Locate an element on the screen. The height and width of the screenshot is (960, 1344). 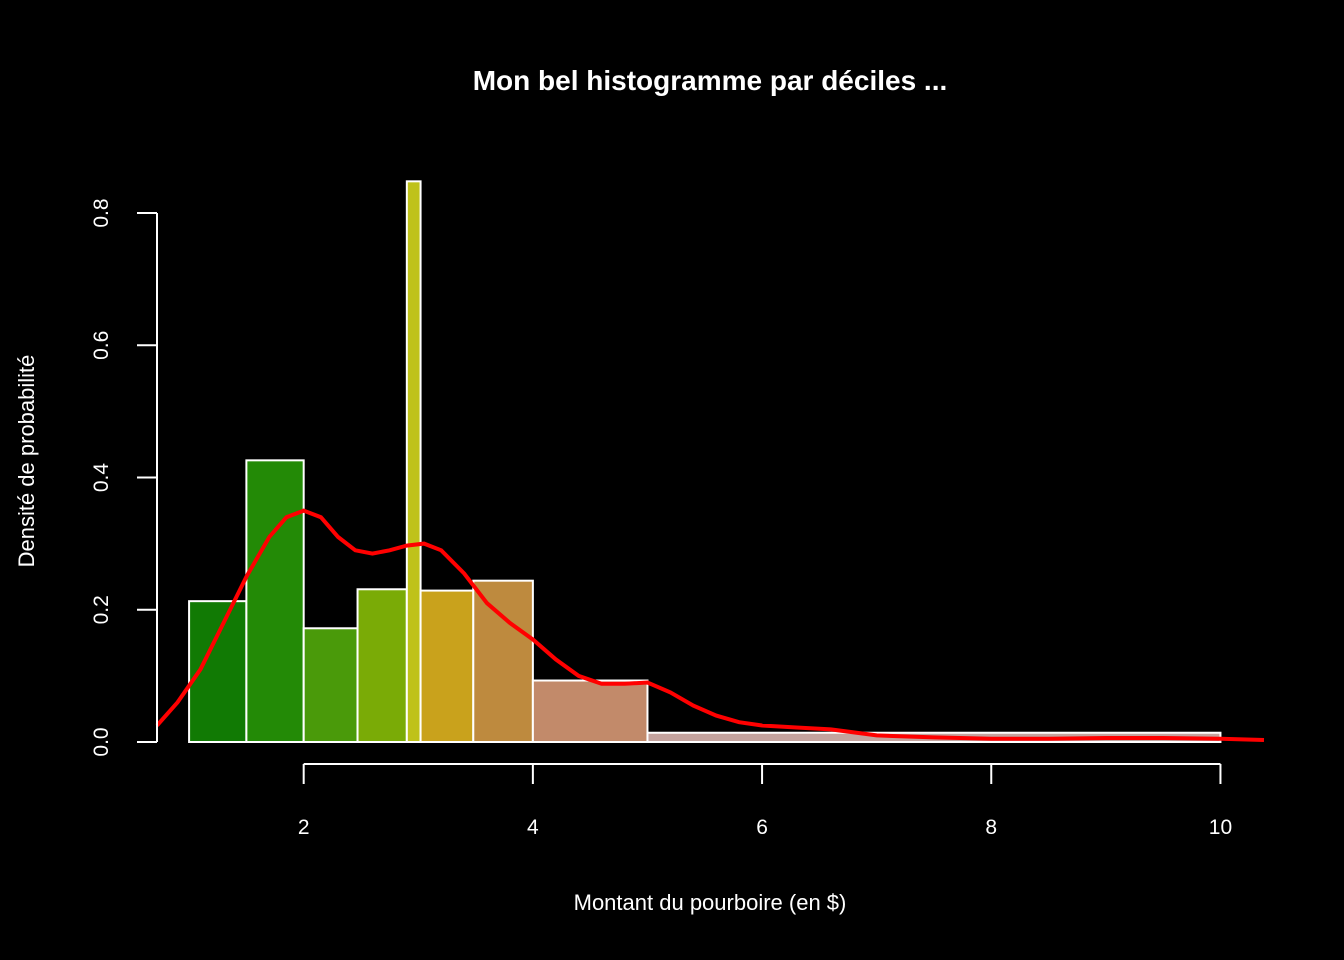
x-axis-label: Montant du pourboire (en $) is located at coordinates (710, 902).